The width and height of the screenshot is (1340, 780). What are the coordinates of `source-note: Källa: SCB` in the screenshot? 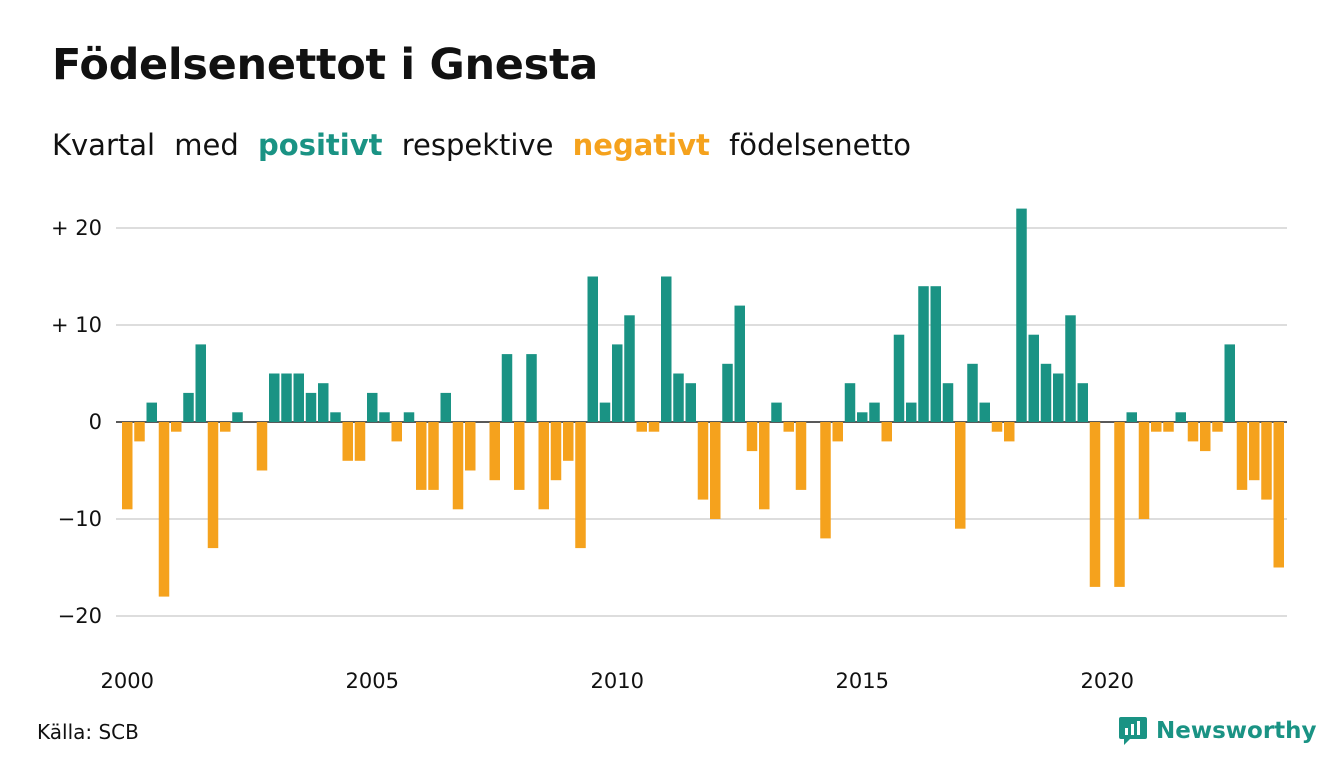 It's located at (88, 732).